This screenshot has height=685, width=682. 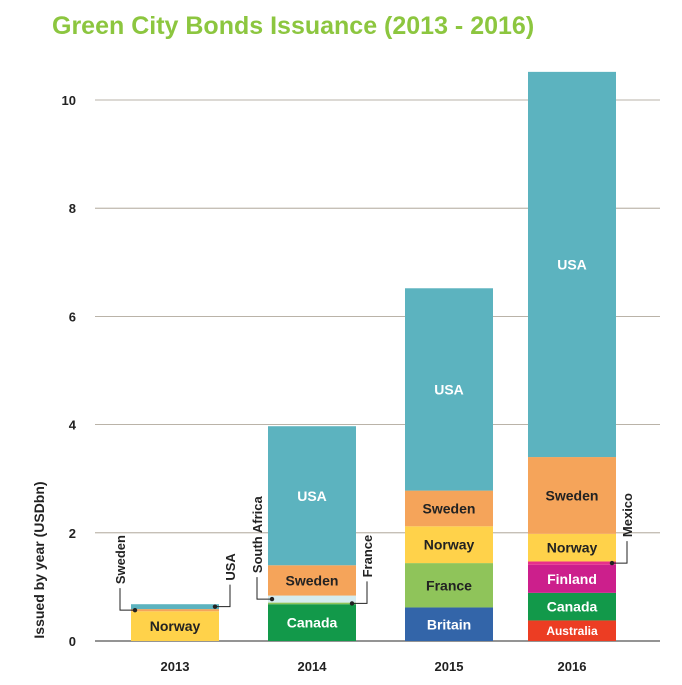 I want to click on callout-line-2013-usa, so click(x=223, y=596).